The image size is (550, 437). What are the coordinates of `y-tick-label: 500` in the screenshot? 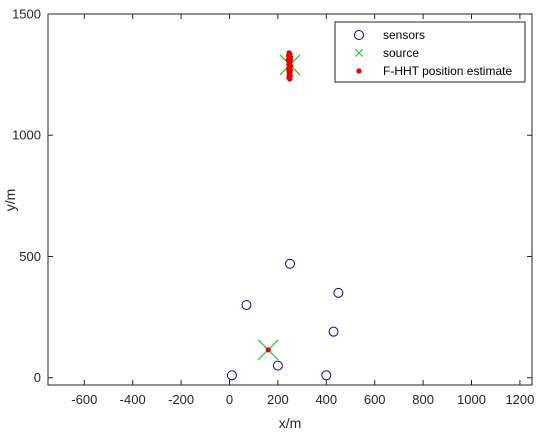 It's located at (30, 256).